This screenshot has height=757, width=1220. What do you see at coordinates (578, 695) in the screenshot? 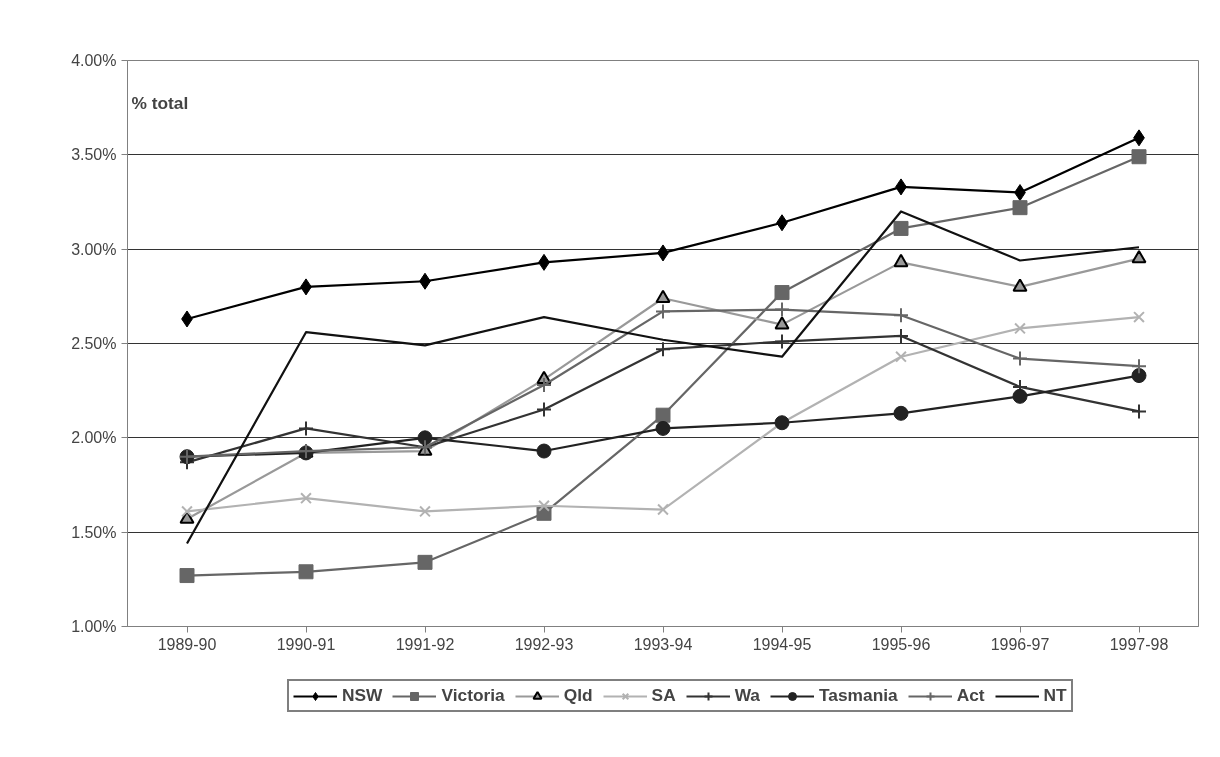
I see `legend-label: Qld` at bounding box center [578, 695].